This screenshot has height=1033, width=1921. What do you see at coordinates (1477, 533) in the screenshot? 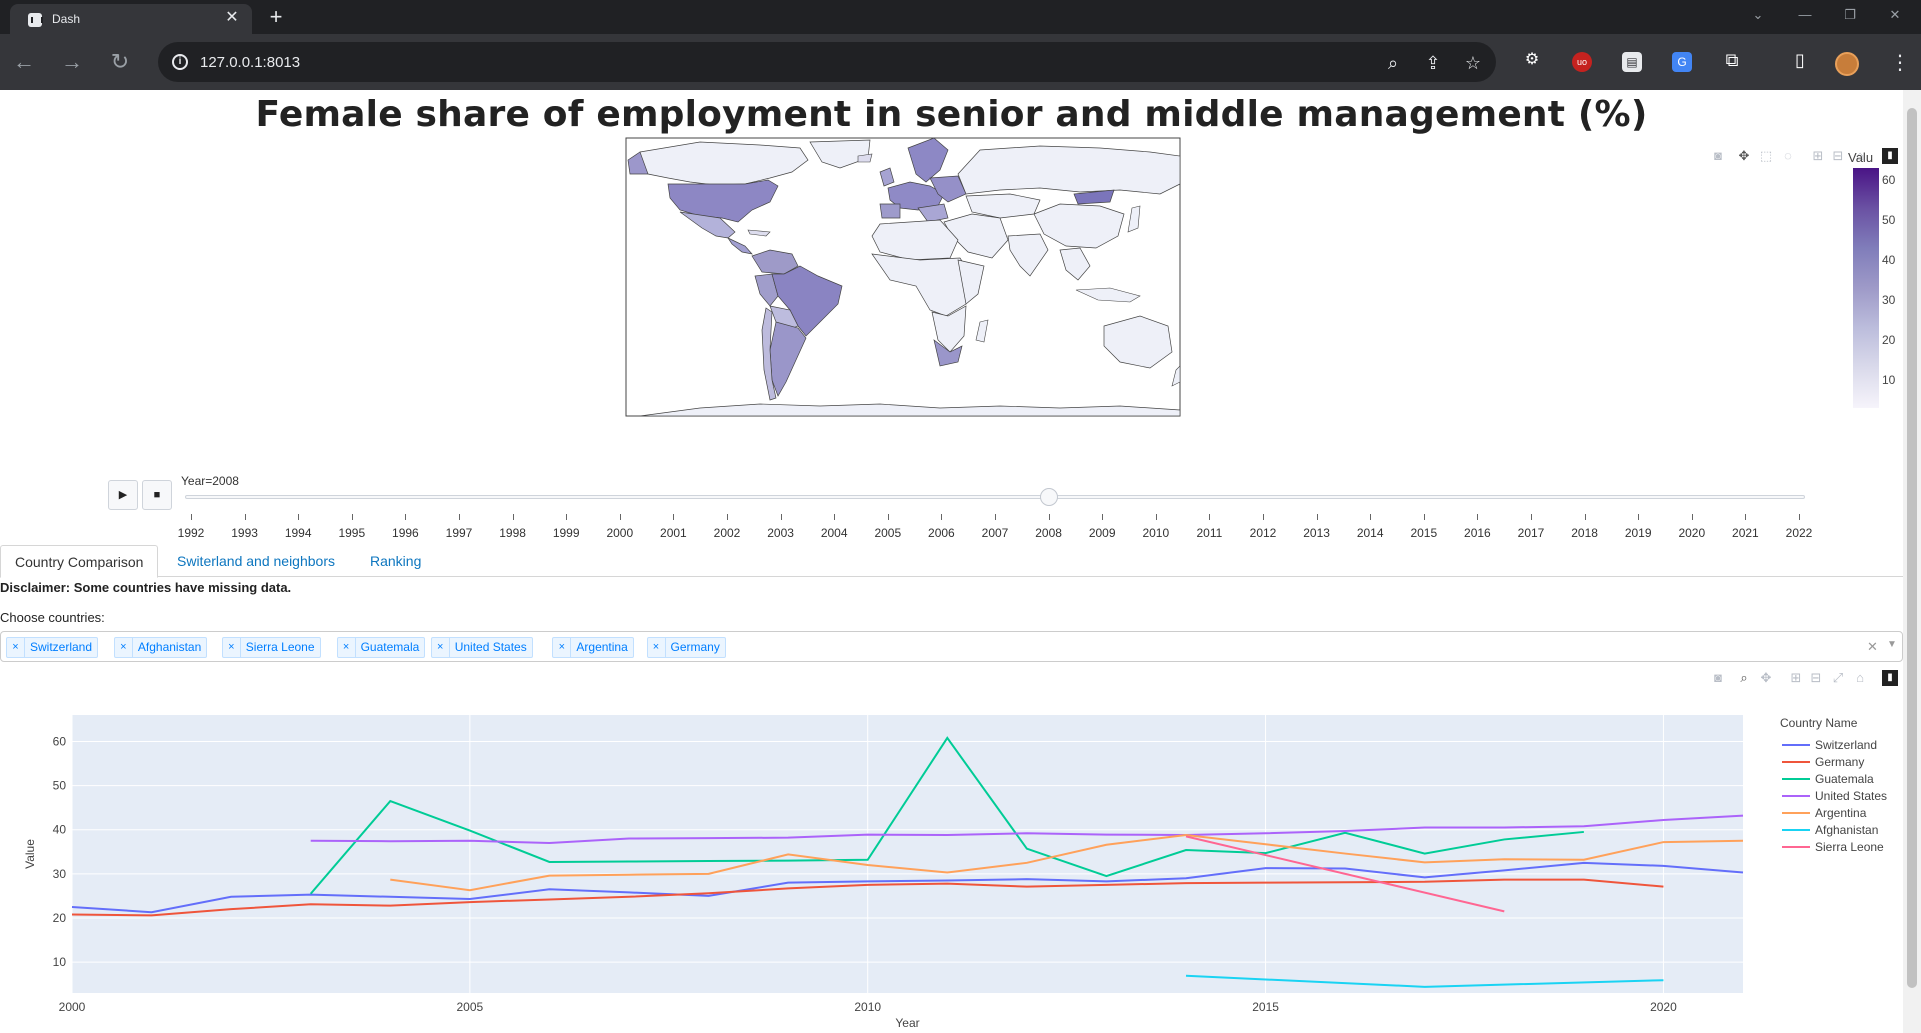
I see `year-tick-label: 2016` at bounding box center [1477, 533].